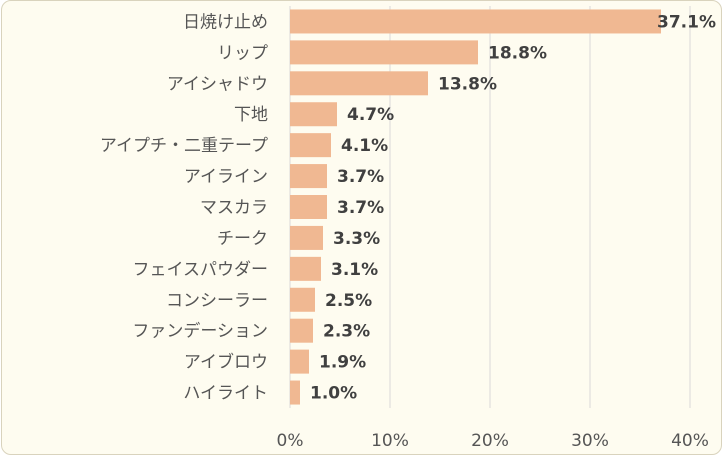 The height and width of the screenshot is (457, 725). Describe the element at coordinates (200, 331) in the screenshot. I see `category-label: ファンデーション` at that location.